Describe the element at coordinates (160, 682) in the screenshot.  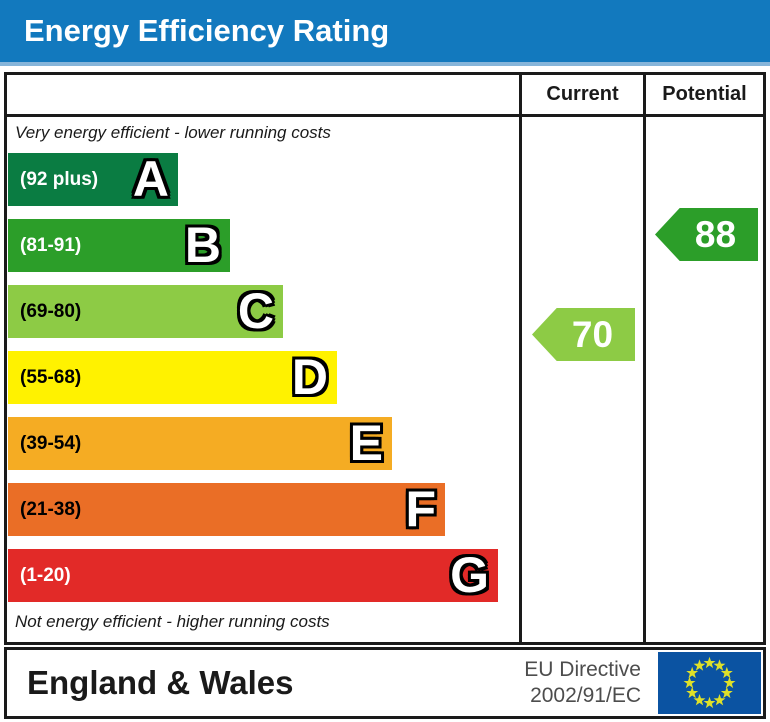
I see `region-label: England & Wales` at that location.